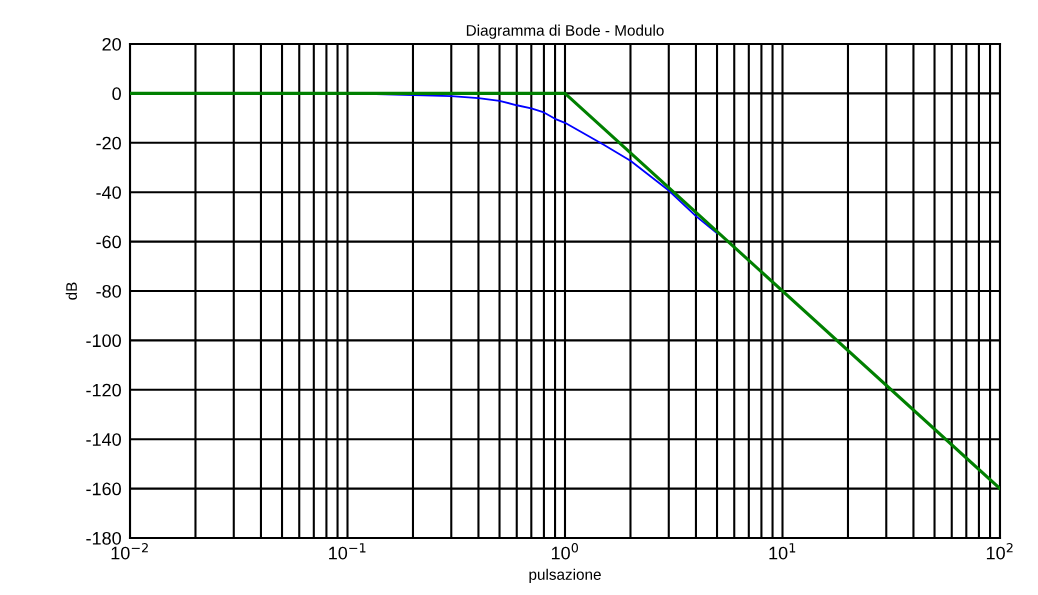 Image resolution: width=1038 pixels, height=595 pixels. I want to click on chart-title: Diagramma di Bode - Modulo, so click(565, 31).